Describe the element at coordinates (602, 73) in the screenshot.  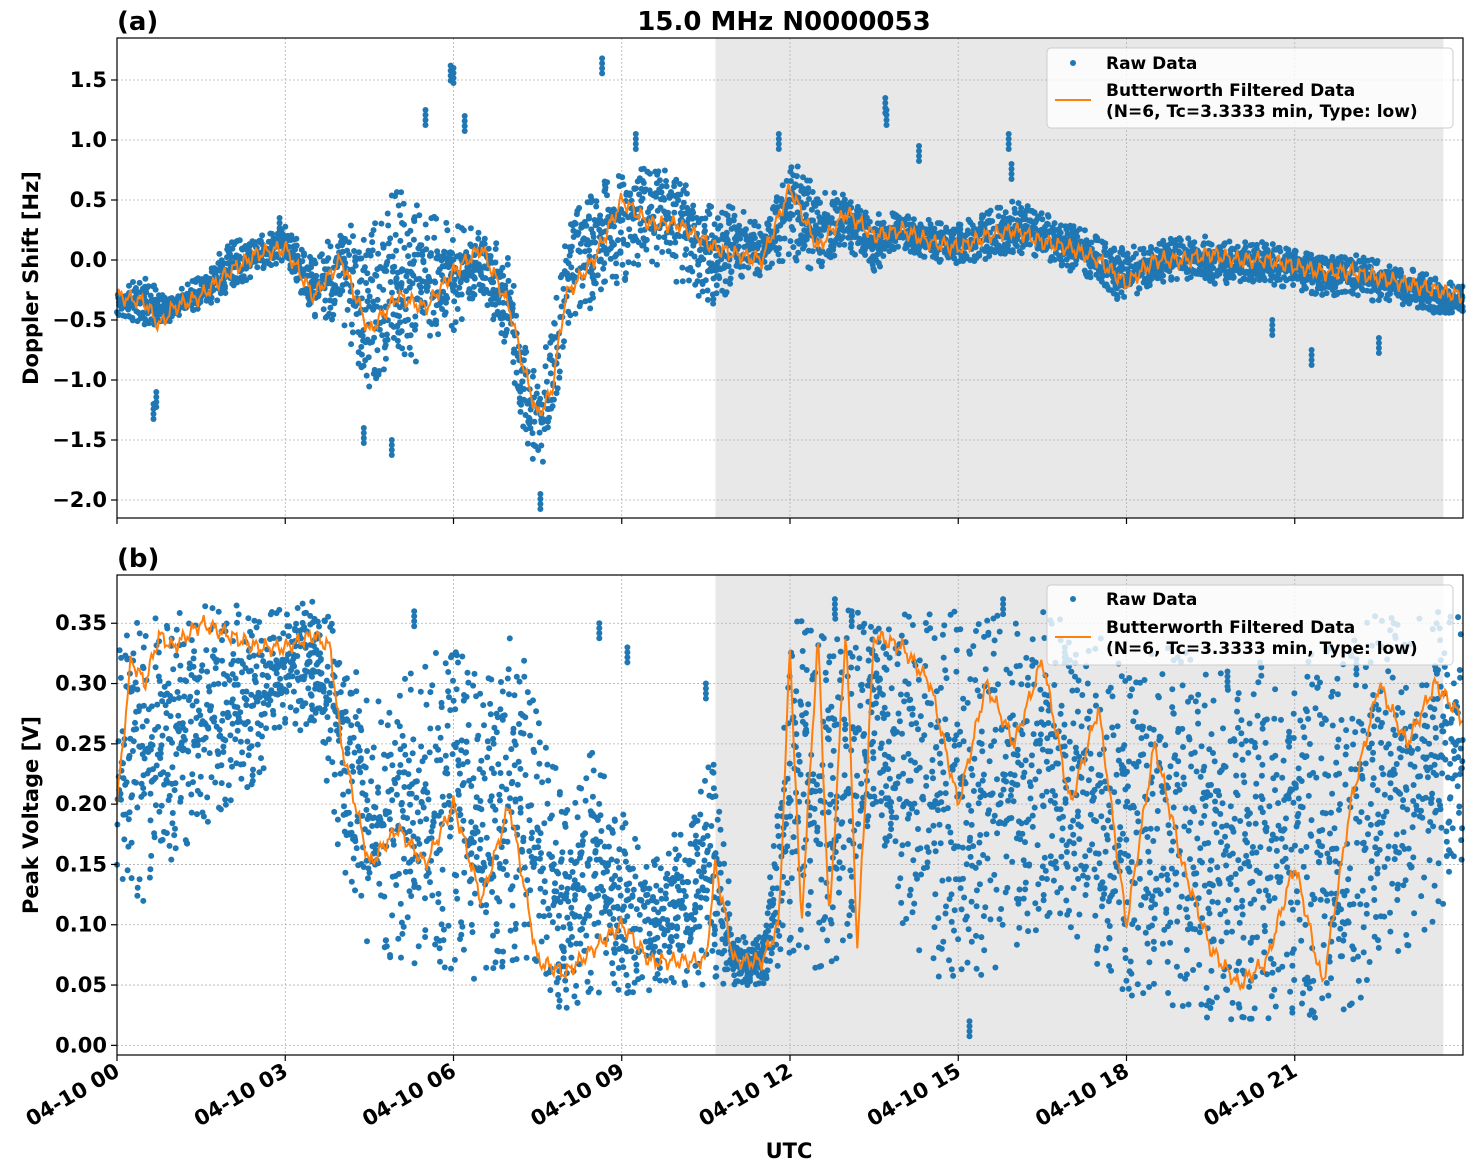
I see `raw-outlier-point` at that location.